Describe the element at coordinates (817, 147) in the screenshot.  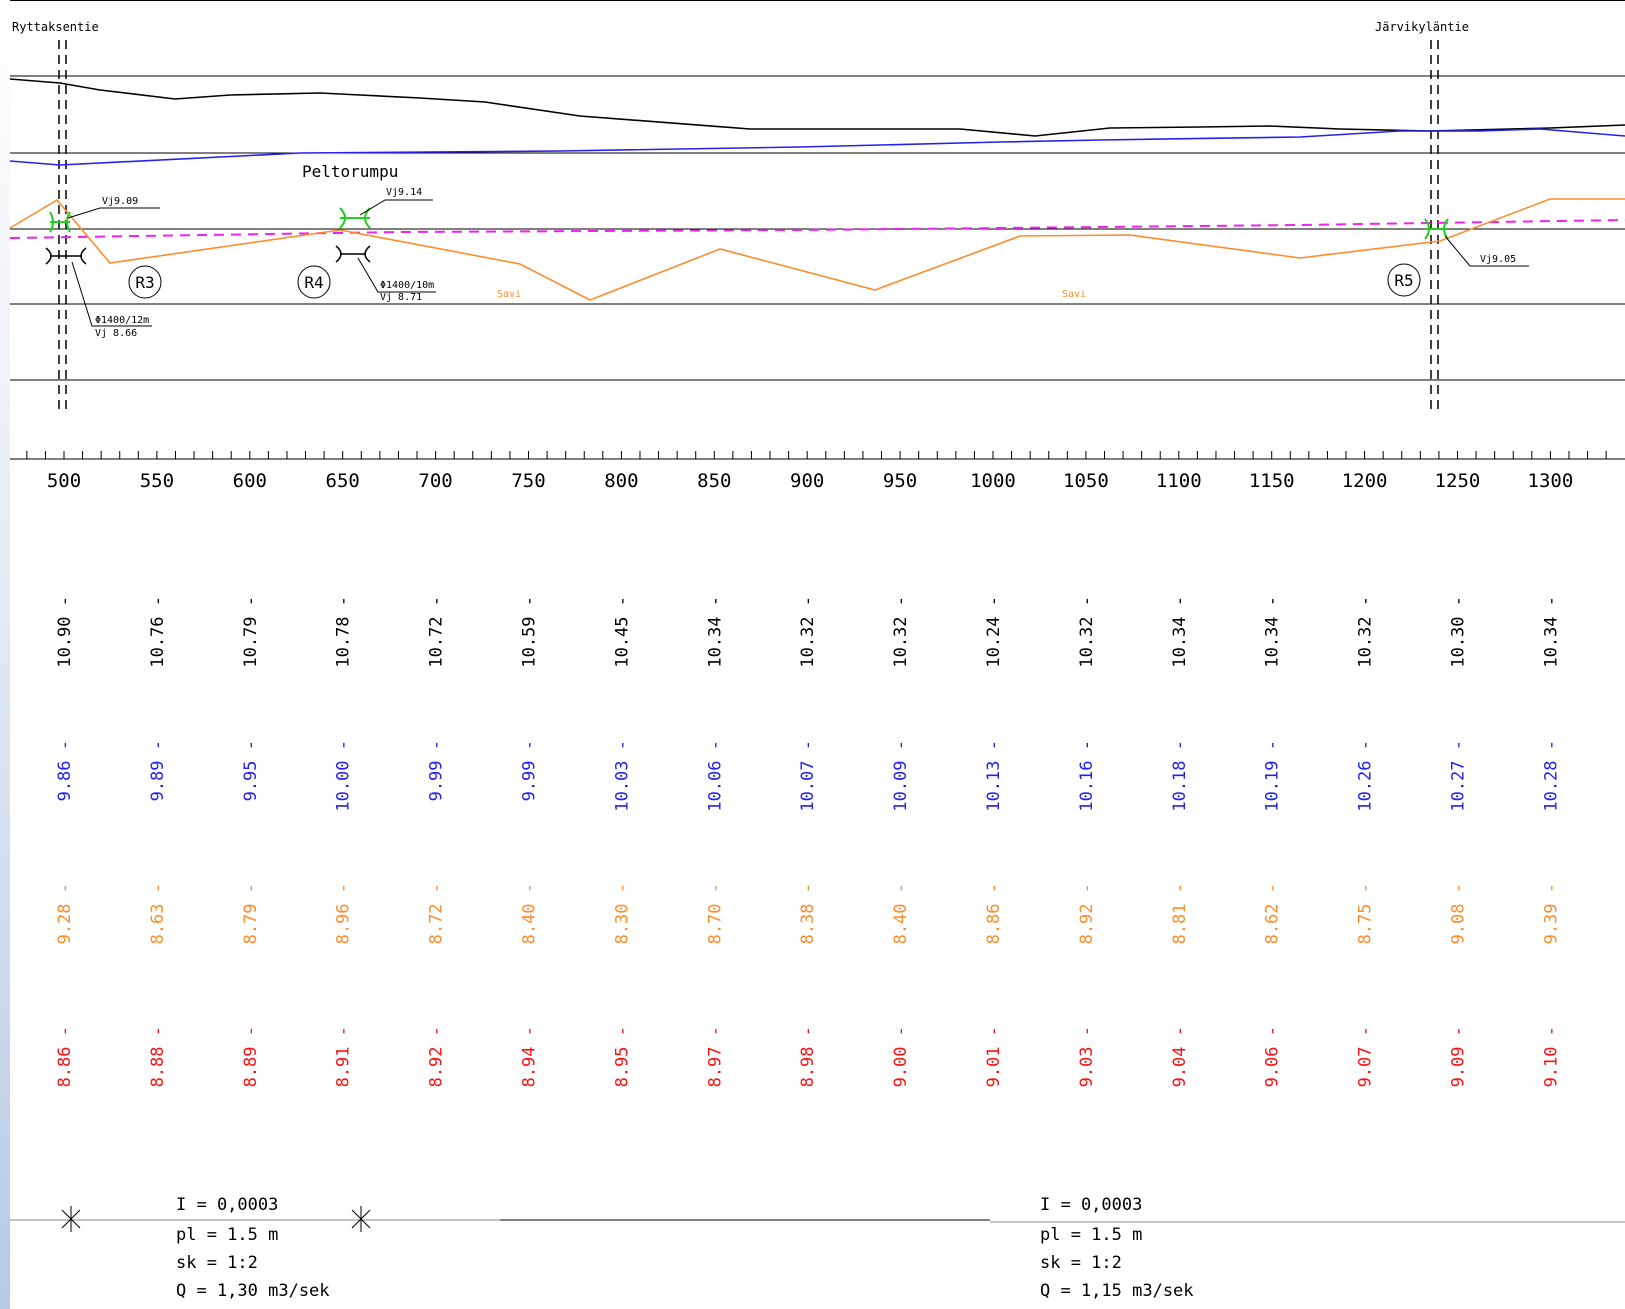
I see `water-profile-line` at that location.